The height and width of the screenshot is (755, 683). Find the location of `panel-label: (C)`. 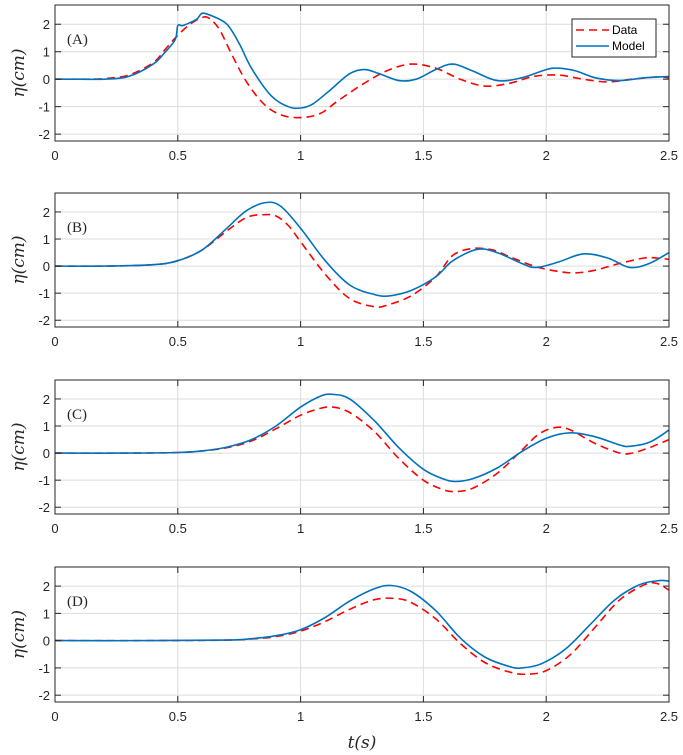

panel-label: (C) is located at coordinates (77, 415).